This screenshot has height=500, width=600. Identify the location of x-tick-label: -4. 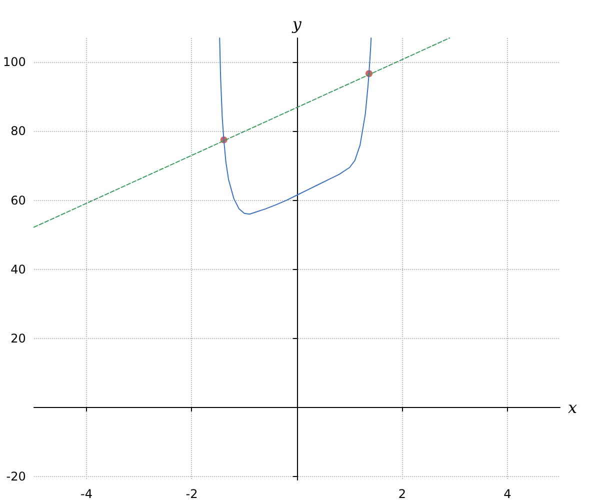
(86, 493).